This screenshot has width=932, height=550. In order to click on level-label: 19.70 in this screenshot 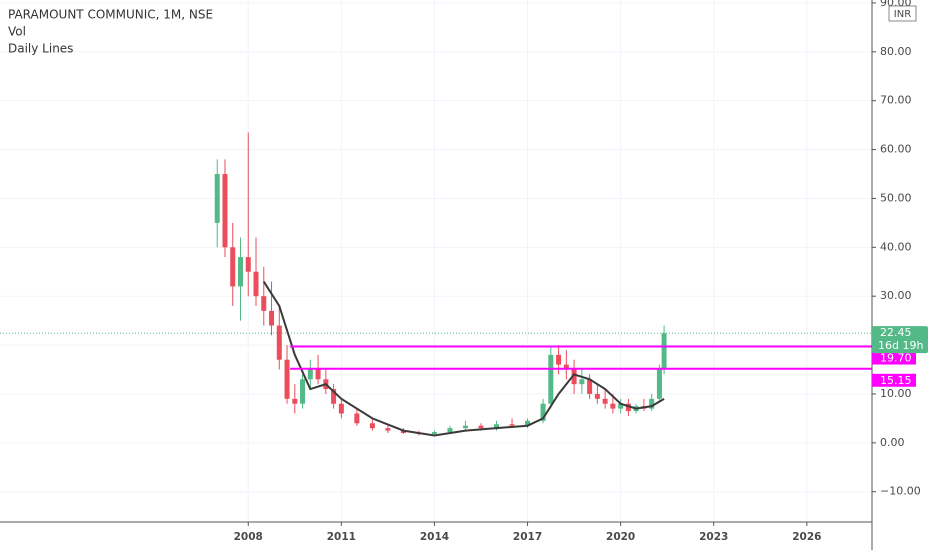, I will do `click(896, 358)`.